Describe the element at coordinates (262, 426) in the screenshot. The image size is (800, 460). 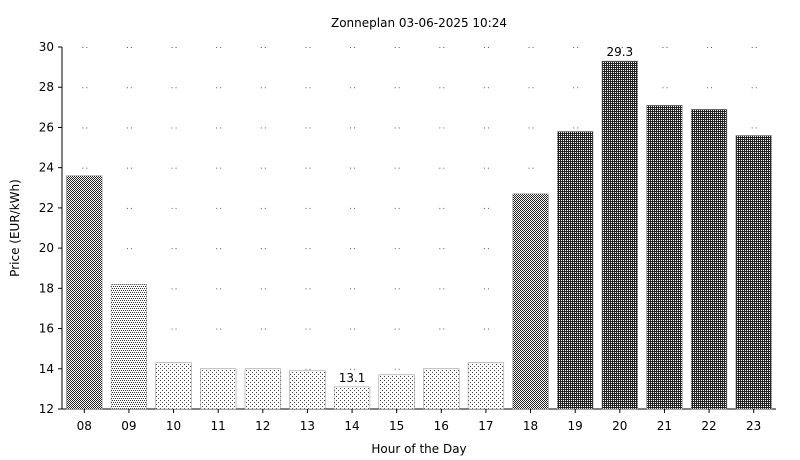
I see `x-tick-label: 12` at that location.